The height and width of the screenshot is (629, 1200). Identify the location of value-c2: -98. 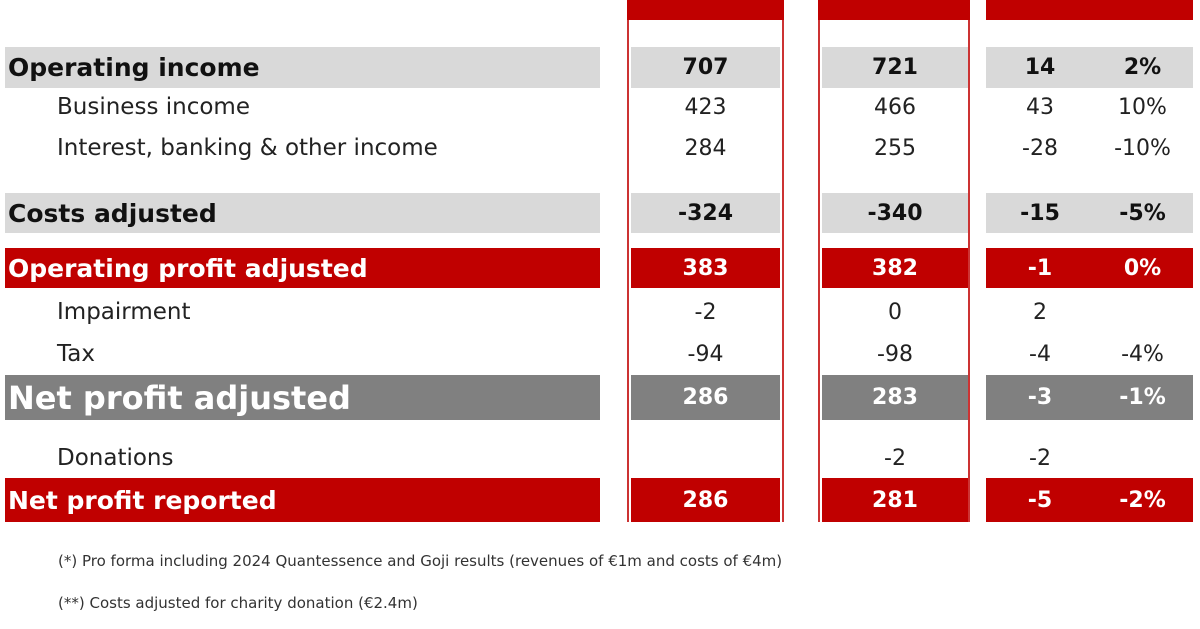
(895, 354).